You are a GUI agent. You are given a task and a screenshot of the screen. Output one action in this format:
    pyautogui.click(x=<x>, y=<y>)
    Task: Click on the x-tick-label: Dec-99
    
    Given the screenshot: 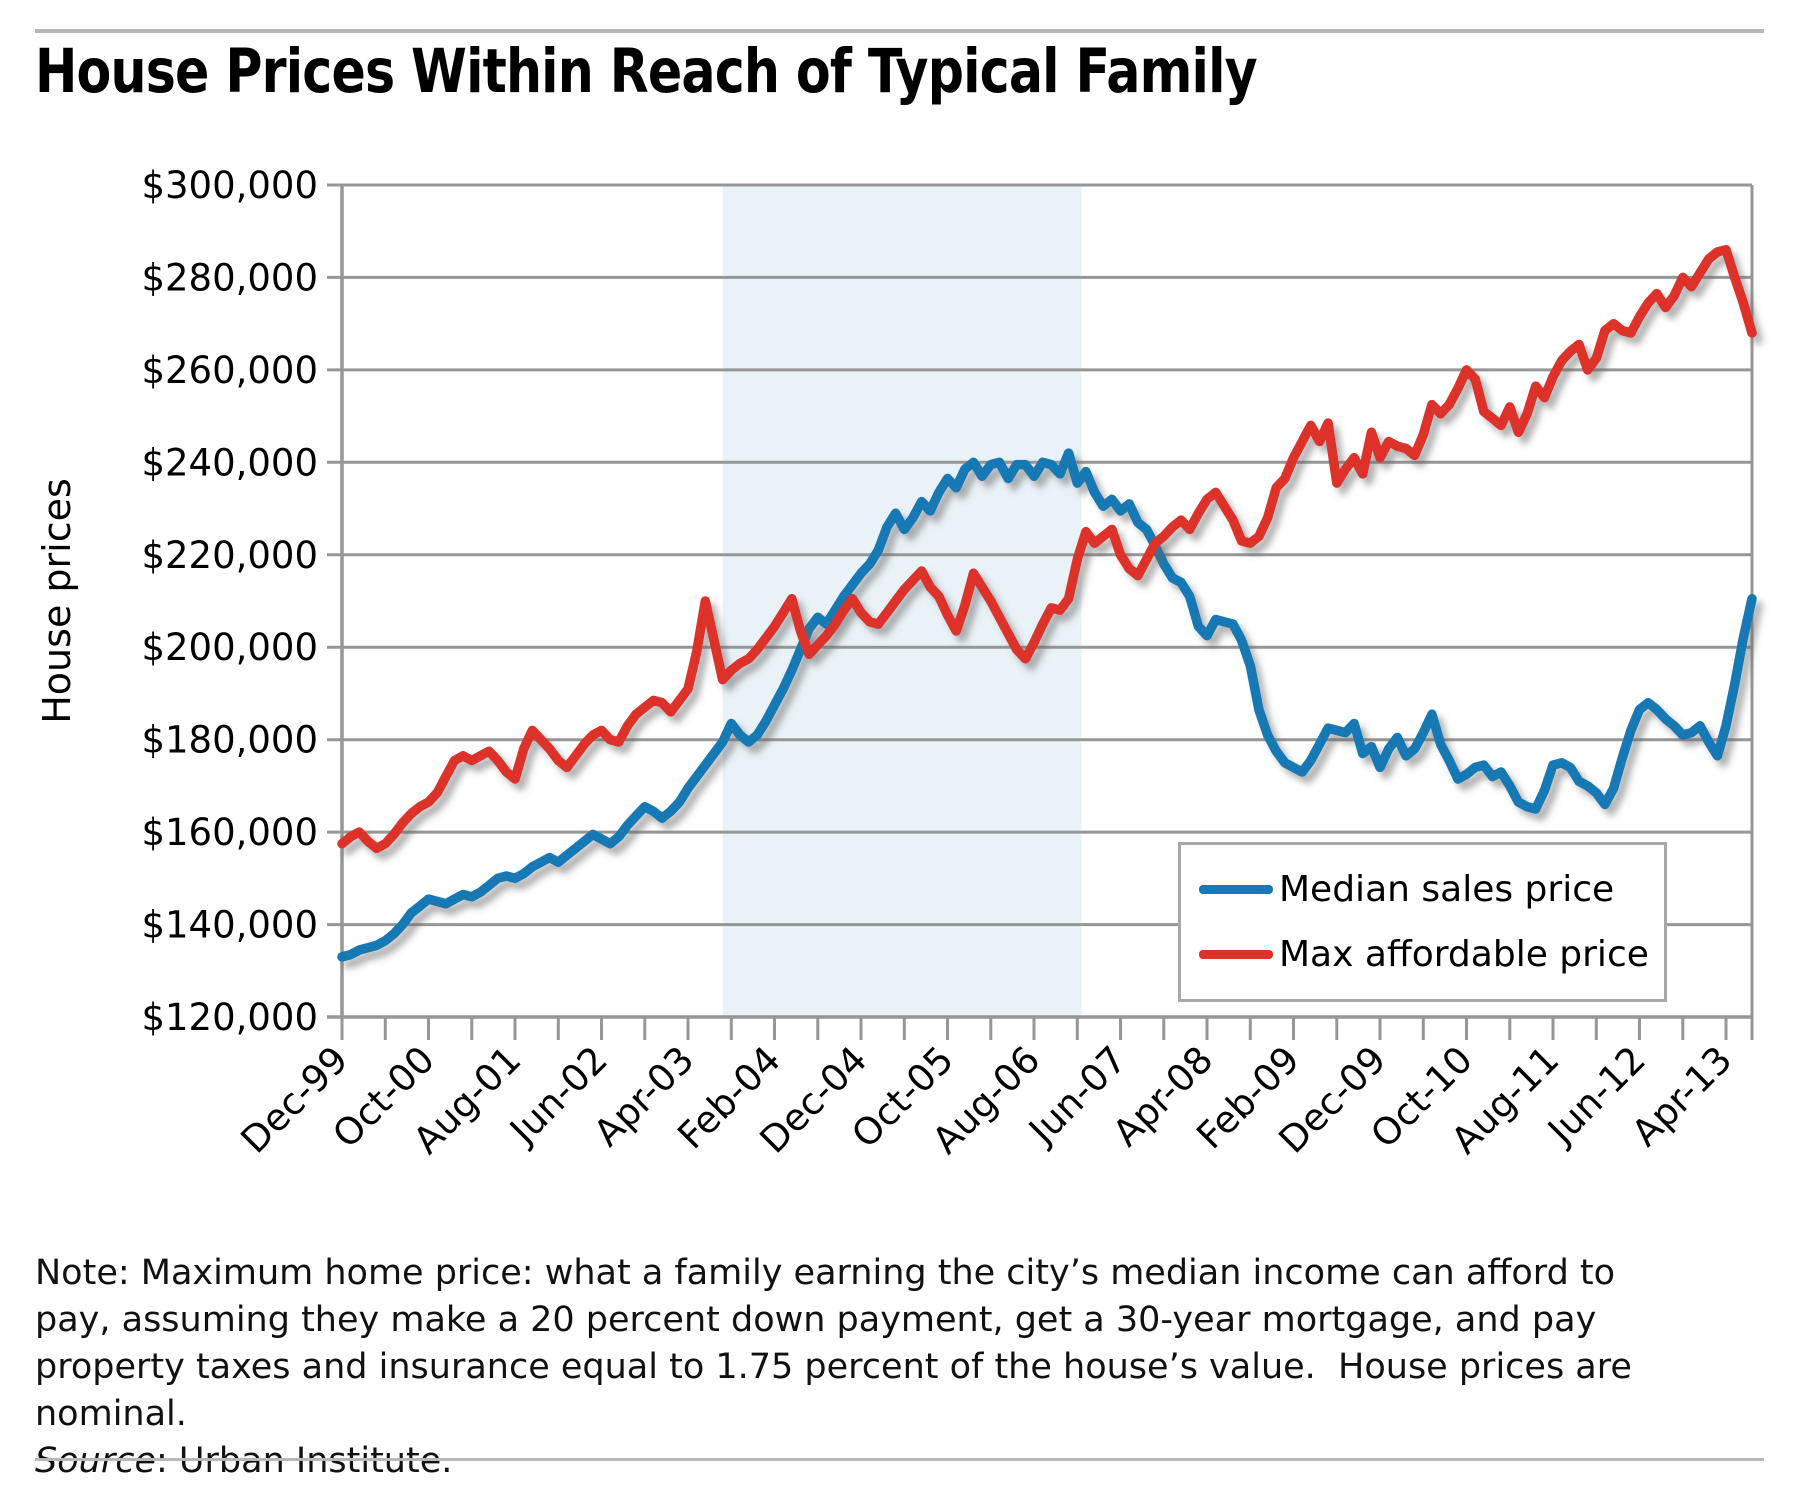 What is the action you would take?
    pyautogui.click(x=295, y=1100)
    